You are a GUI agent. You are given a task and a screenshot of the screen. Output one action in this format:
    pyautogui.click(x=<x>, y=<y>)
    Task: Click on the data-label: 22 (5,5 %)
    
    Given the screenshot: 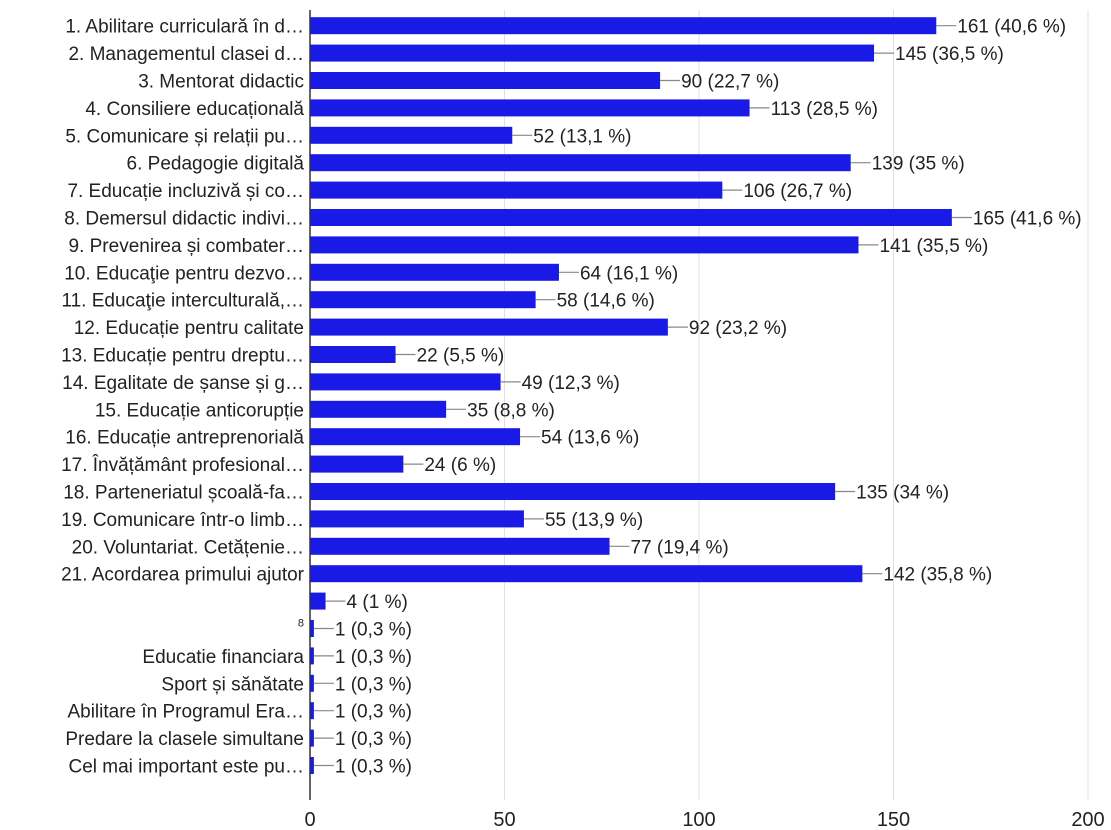 What is the action you would take?
    pyautogui.click(x=461, y=356)
    